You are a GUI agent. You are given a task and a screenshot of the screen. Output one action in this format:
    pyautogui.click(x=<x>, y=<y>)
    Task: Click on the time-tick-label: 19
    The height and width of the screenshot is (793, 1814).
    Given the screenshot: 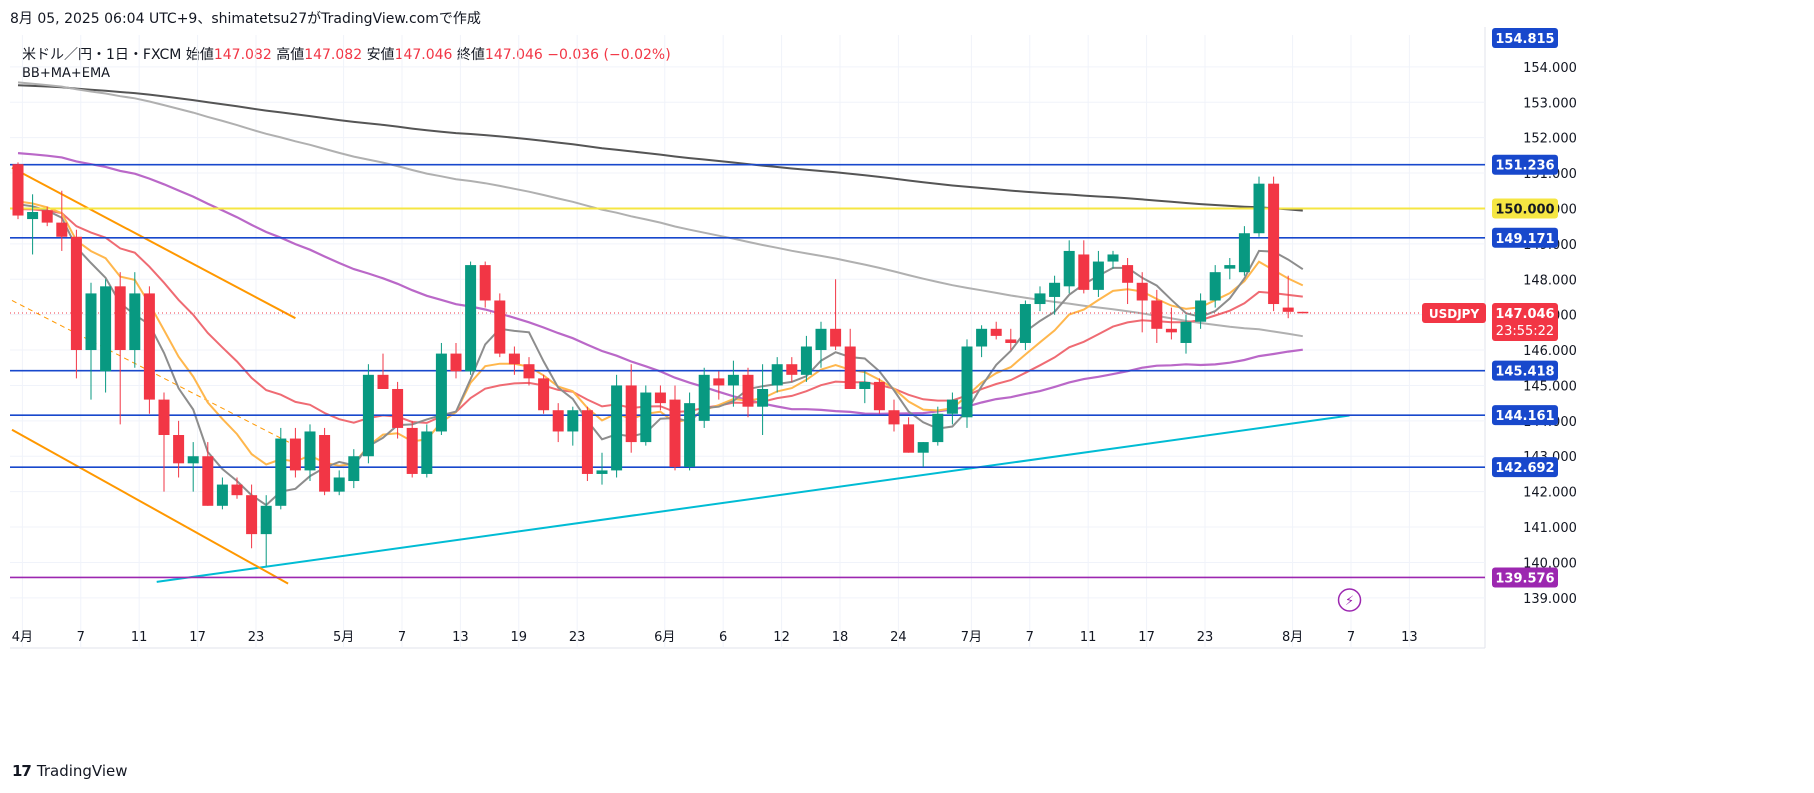 What is the action you would take?
    pyautogui.click(x=519, y=637)
    